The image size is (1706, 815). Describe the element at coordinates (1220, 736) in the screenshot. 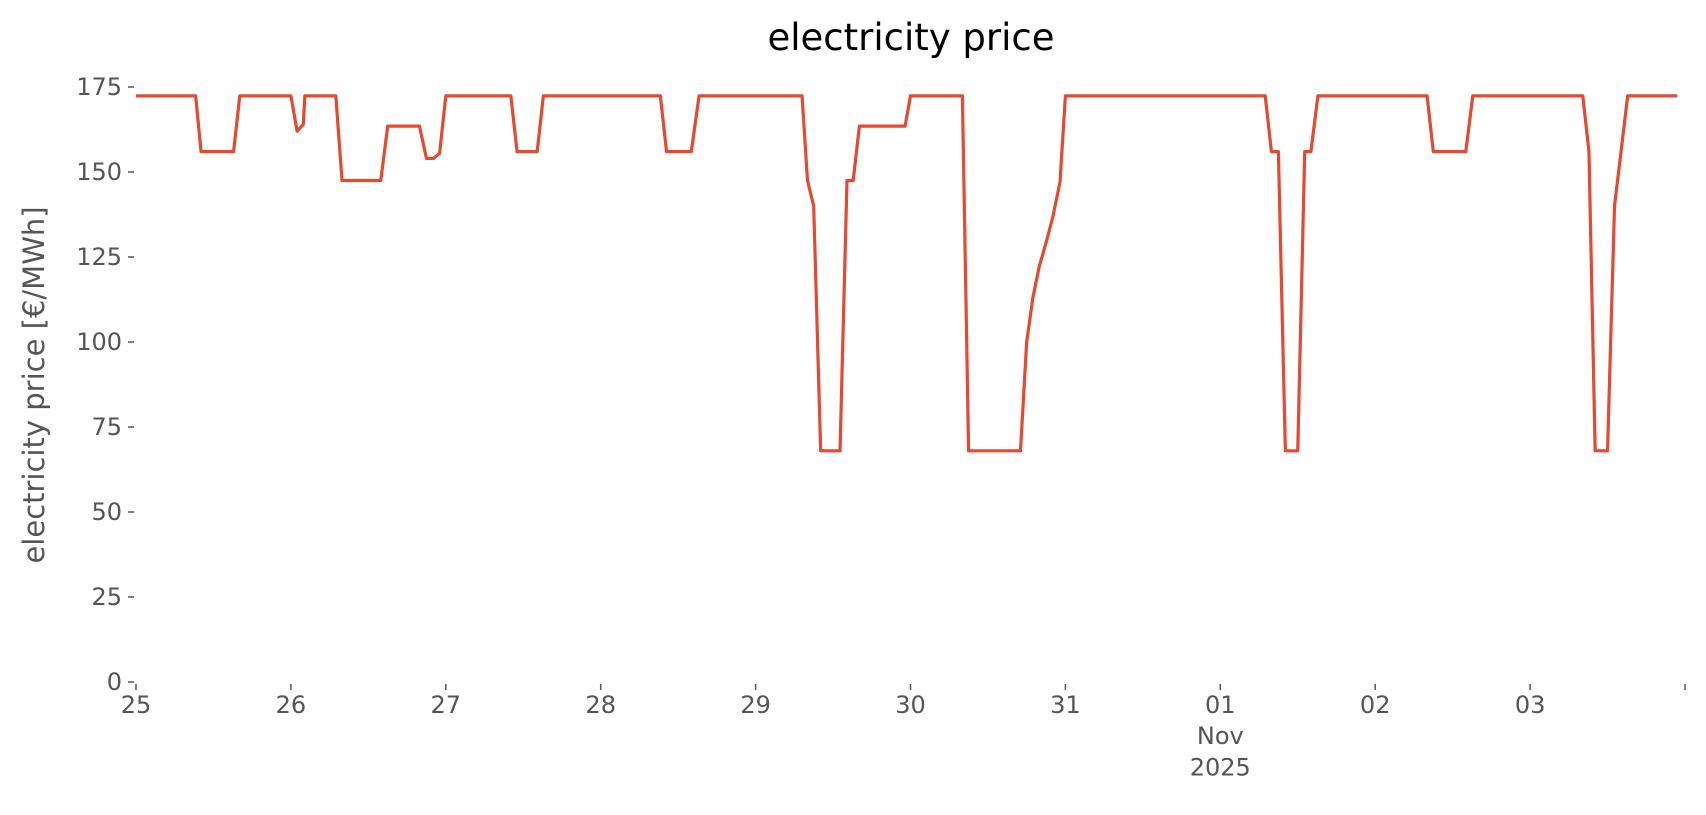

I see `x-tick-label: 01 Nov 2025` at that location.